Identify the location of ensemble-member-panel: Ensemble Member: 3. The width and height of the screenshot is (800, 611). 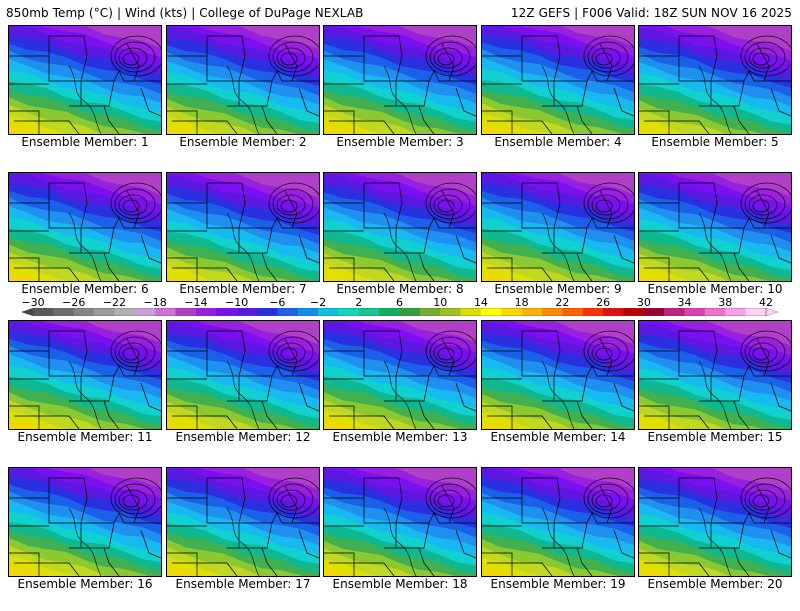
(400, 97).